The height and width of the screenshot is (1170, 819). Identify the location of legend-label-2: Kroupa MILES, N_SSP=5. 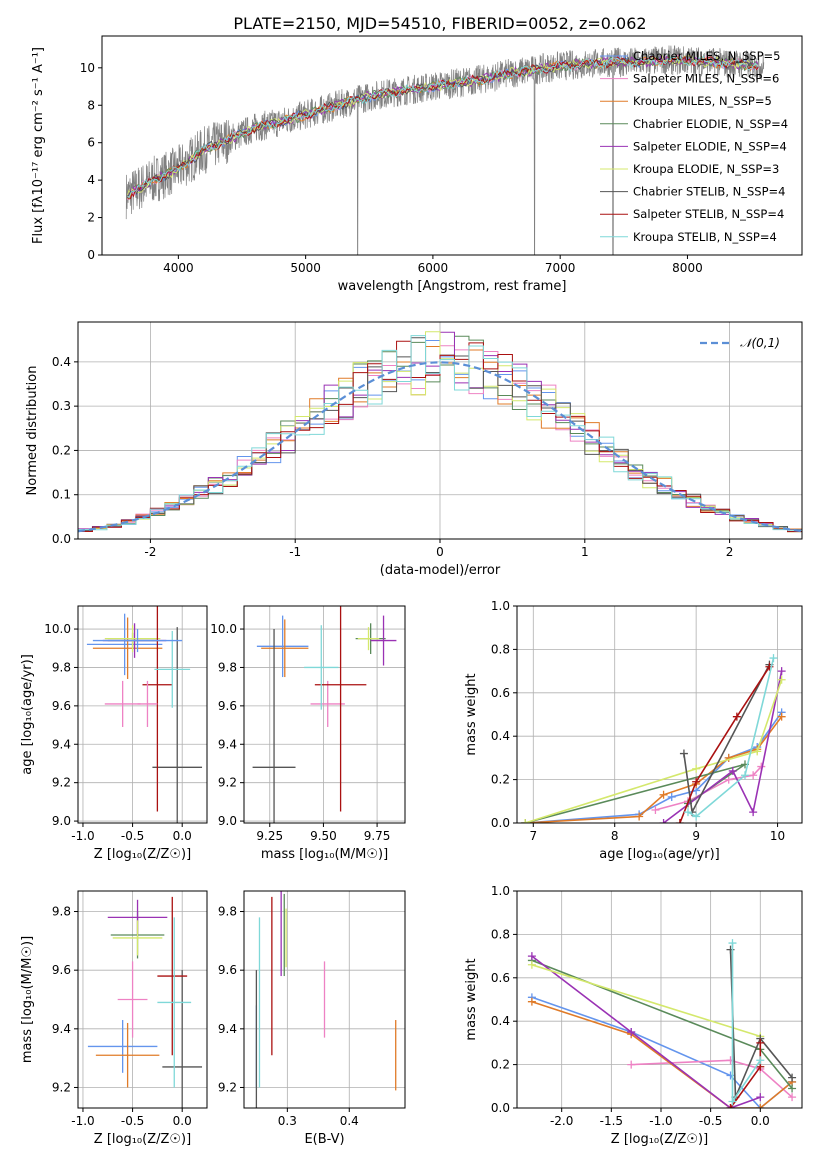
(702, 101).